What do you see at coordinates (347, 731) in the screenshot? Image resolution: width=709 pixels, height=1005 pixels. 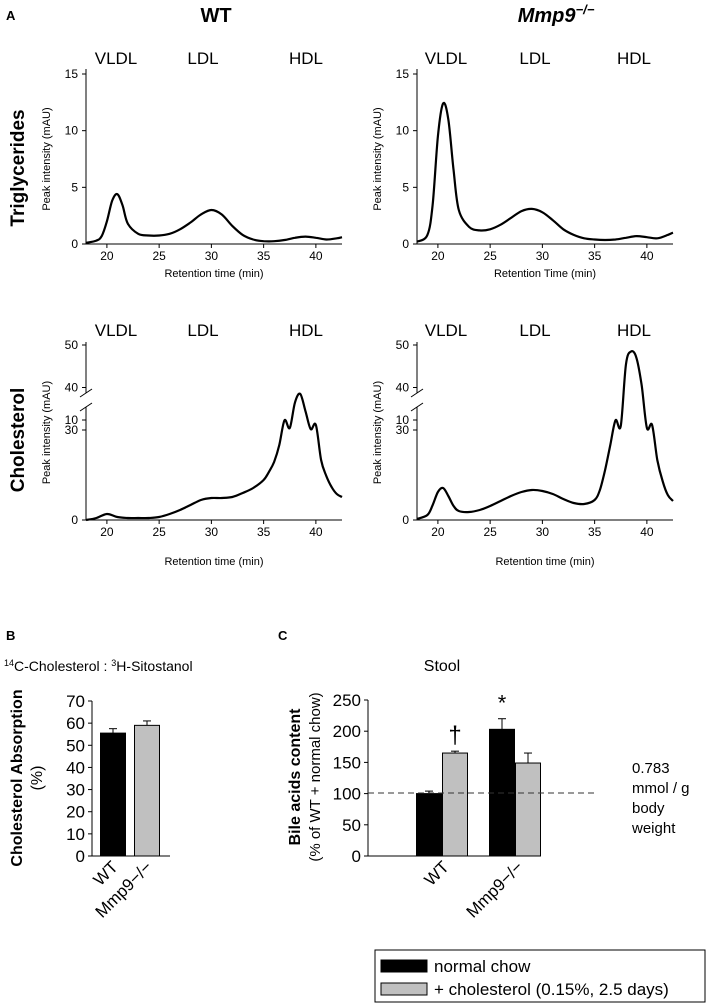 I see `y-tick-label: 200` at bounding box center [347, 731].